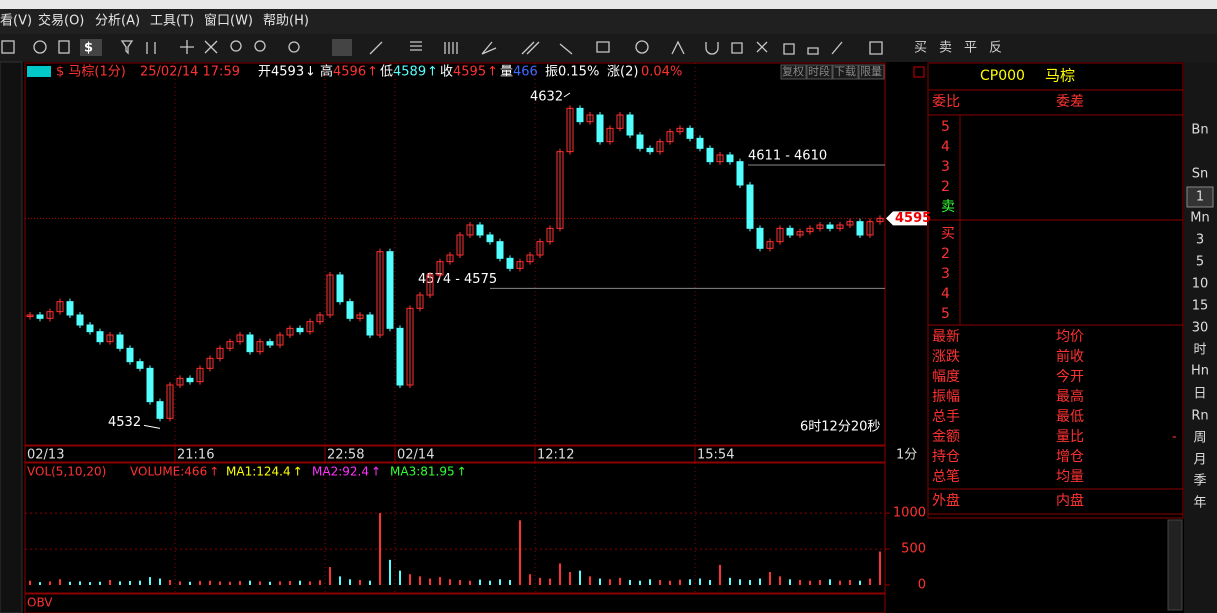  What do you see at coordinates (920, 48) in the screenshot?
I see `toolbar-button: 买` at bounding box center [920, 48].